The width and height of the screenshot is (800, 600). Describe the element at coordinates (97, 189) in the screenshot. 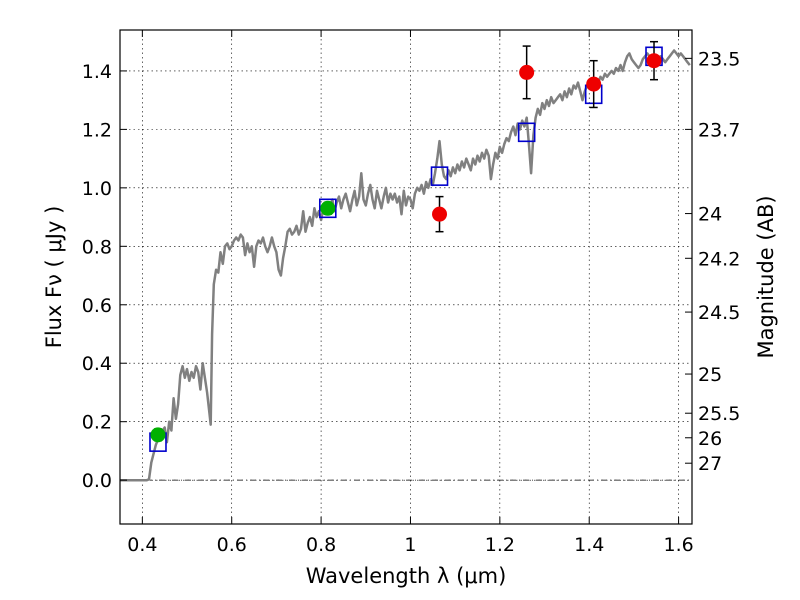

I see `y-tick-label: 1.0` at that location.